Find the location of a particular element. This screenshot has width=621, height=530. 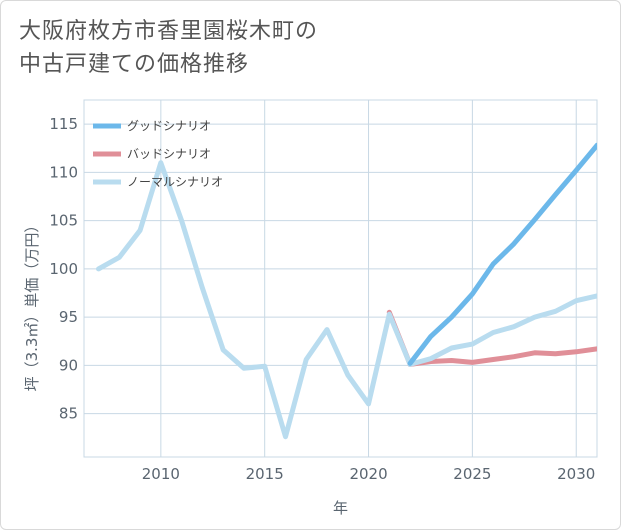

y-tick-label-110: 110 is located at coordinates (63, 172).